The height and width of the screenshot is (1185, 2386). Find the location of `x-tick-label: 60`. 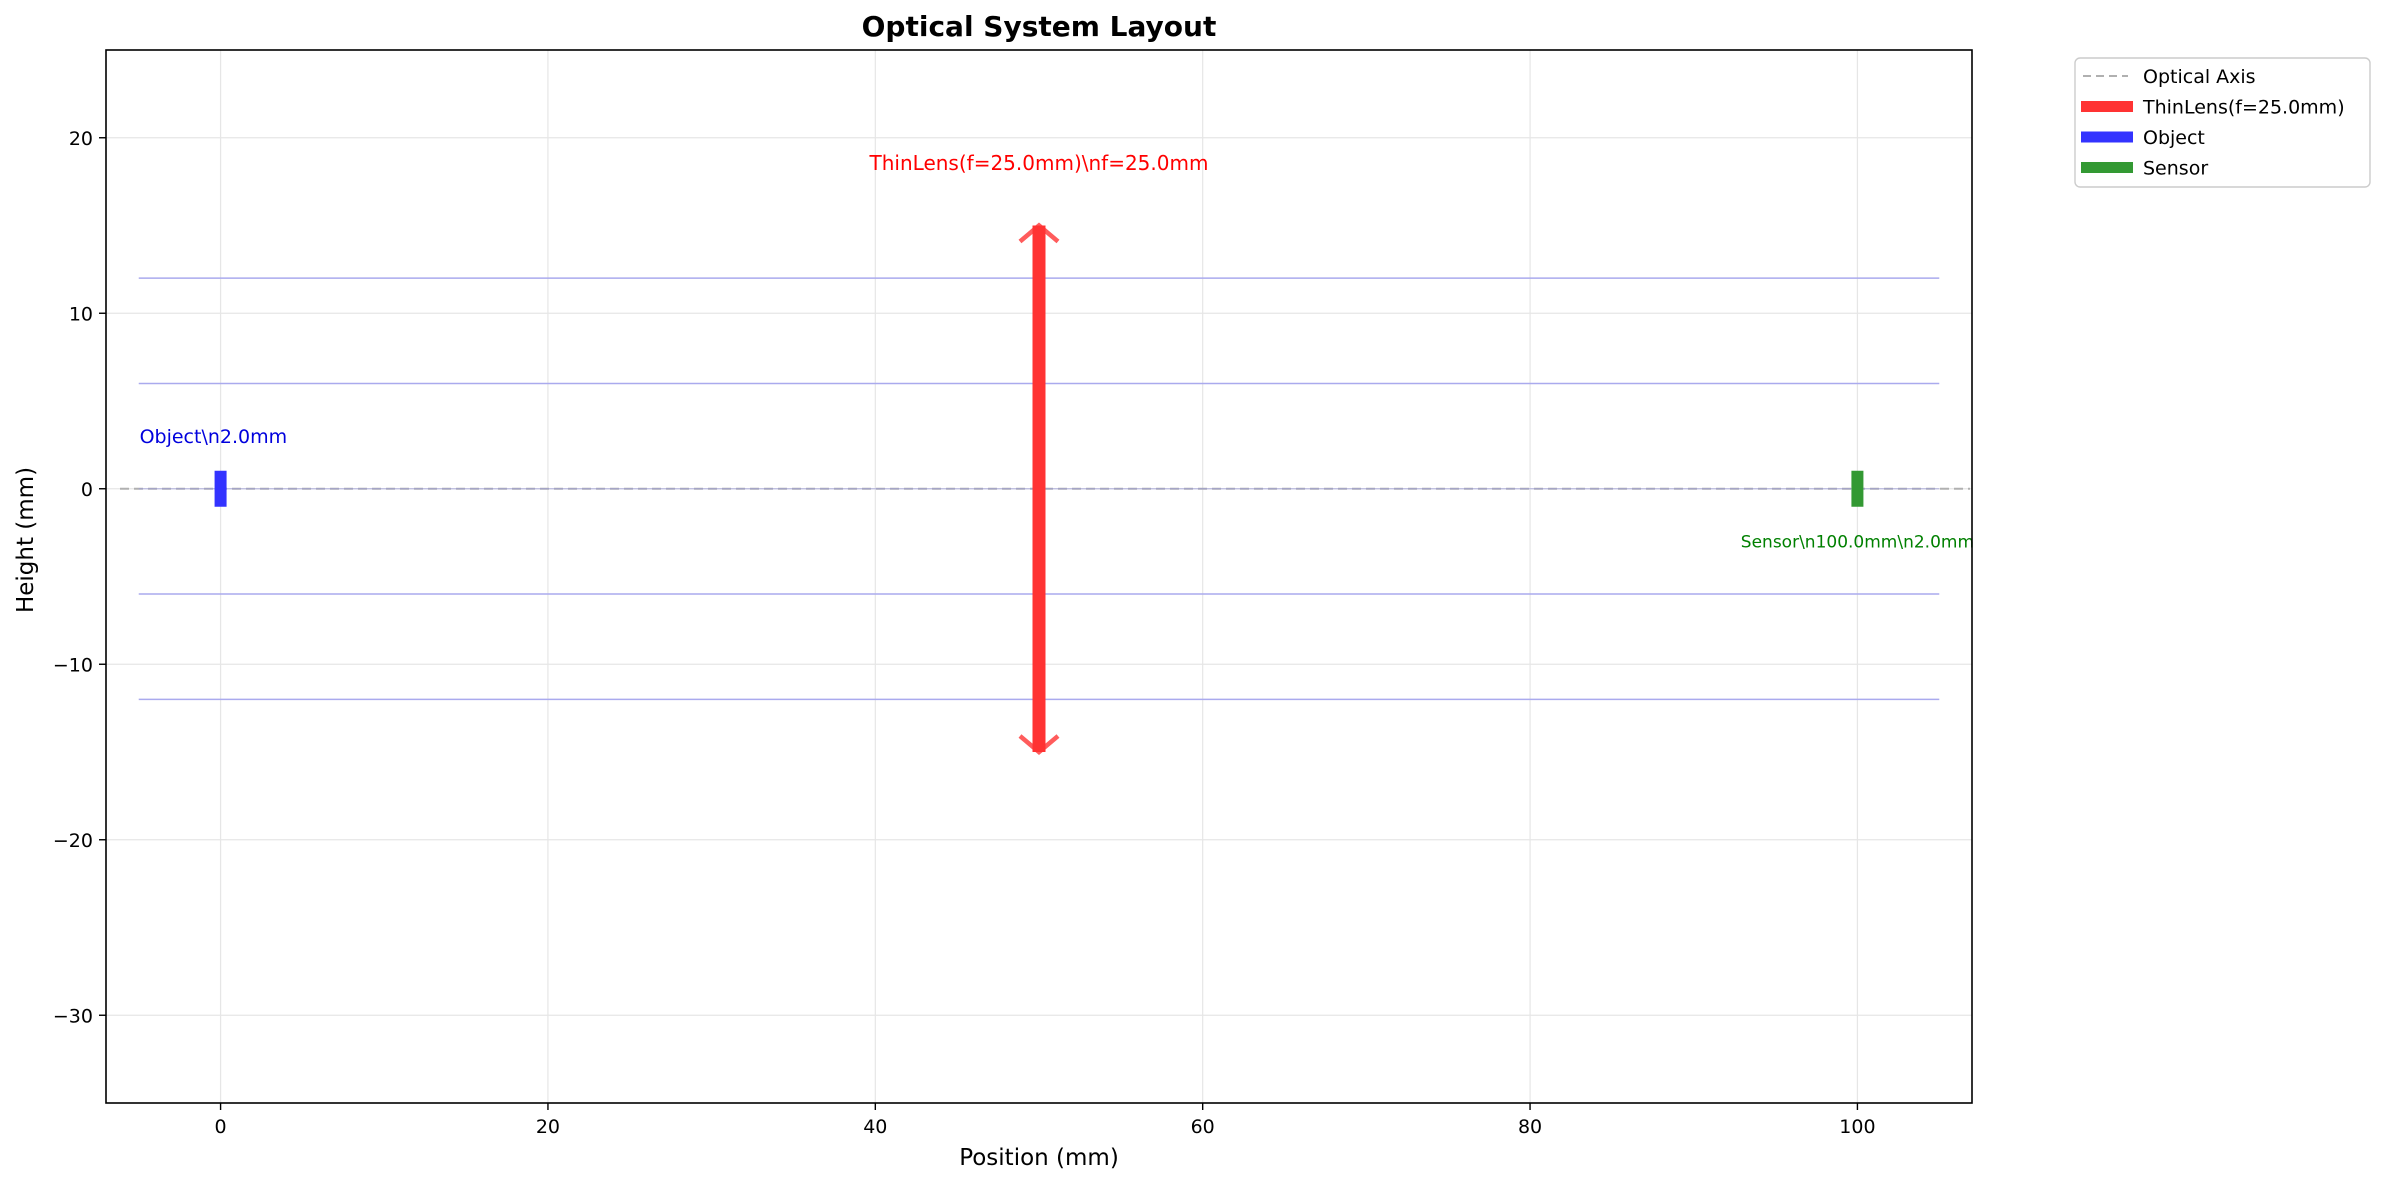

x-tick-label: 60 is located at coordinates (1203, 1127).